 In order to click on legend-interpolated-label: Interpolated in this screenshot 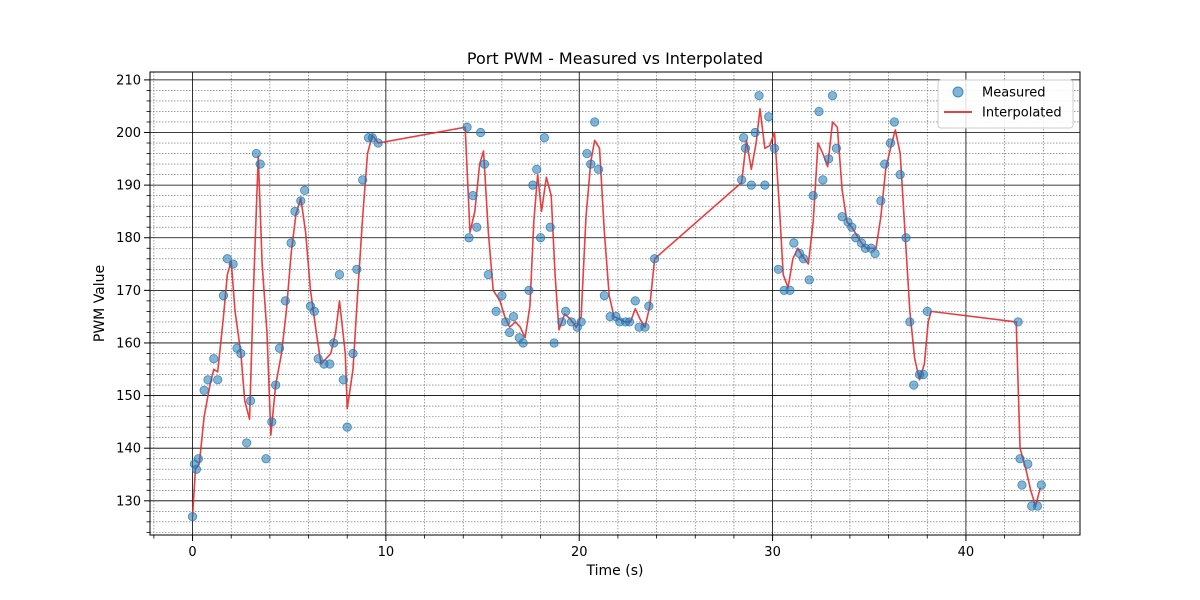, I will do `click(1022, 113)`.